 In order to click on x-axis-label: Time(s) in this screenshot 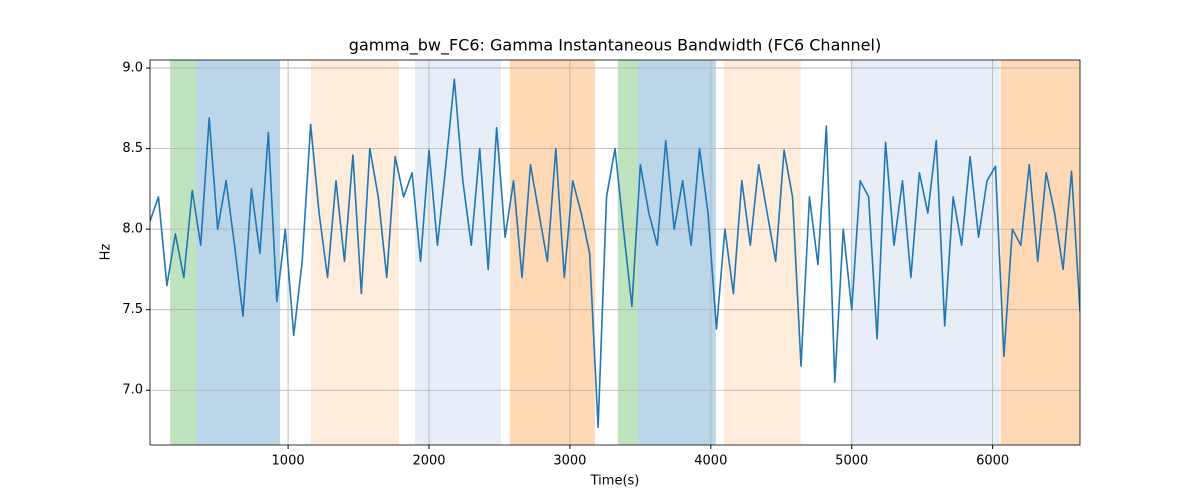, I will do `click(615, 481)`.